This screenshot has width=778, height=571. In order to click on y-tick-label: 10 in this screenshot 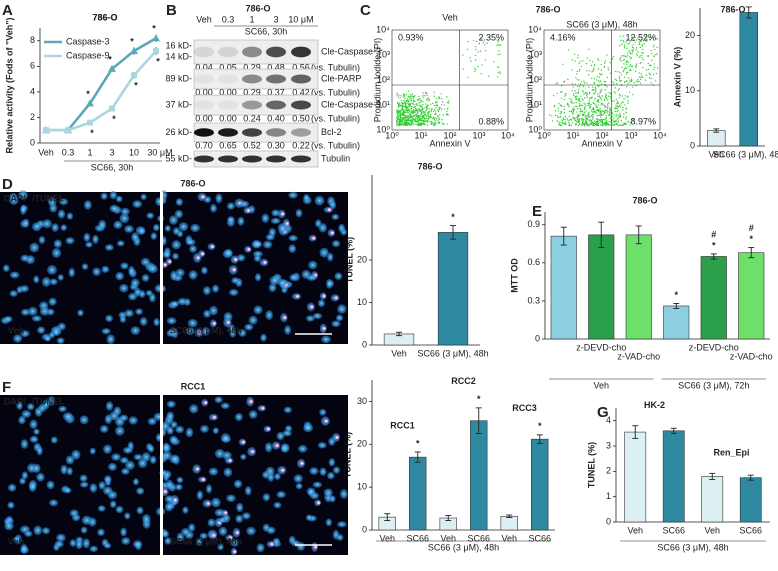, I will do `click(362, 302)`.